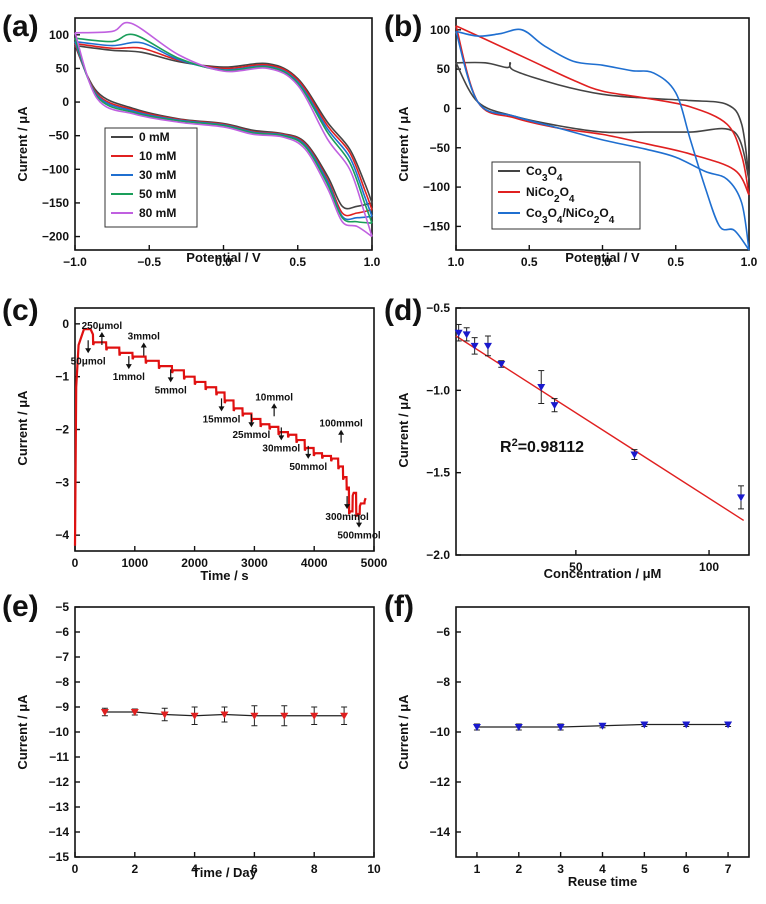  What do you see at coordinates (59, 732) in the screenshot?
I see `y-tick-label: −10` at bounding box center [59, 732].